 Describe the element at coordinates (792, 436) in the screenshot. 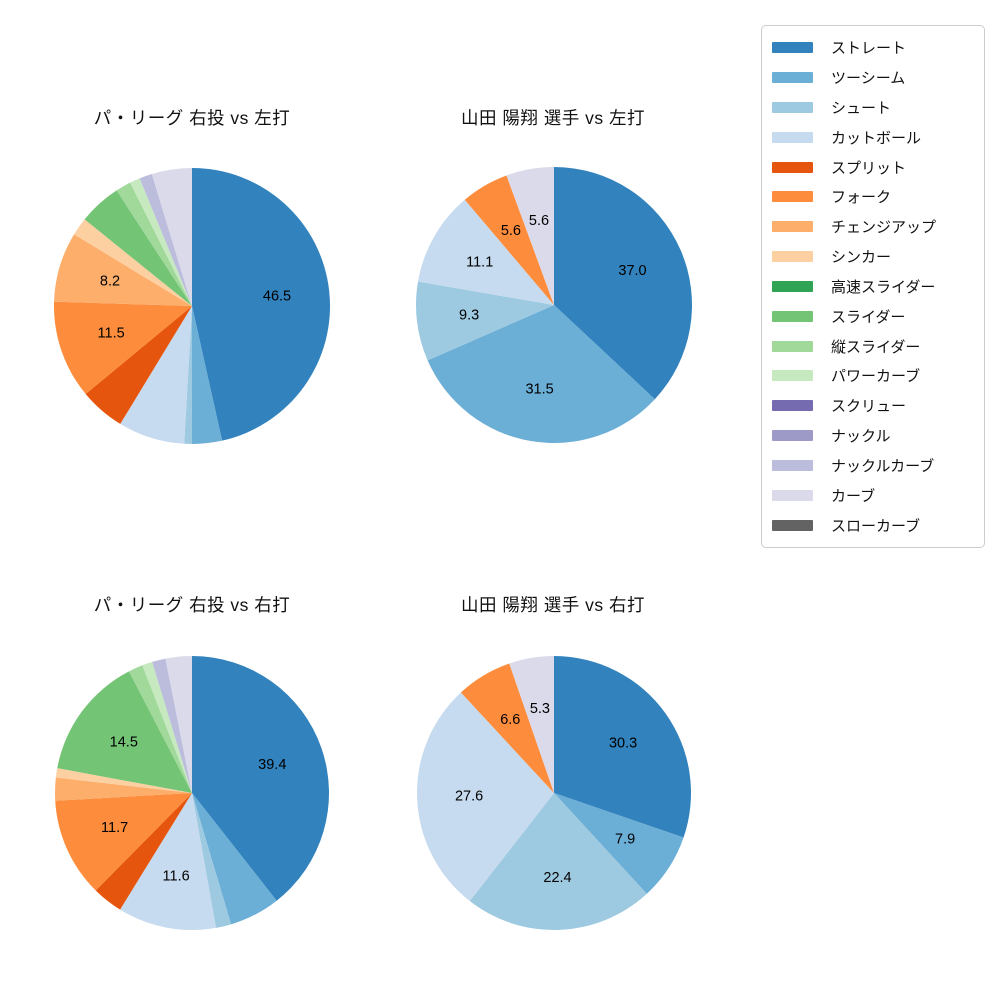

I see `legend-swatch-ナックル` at that location.